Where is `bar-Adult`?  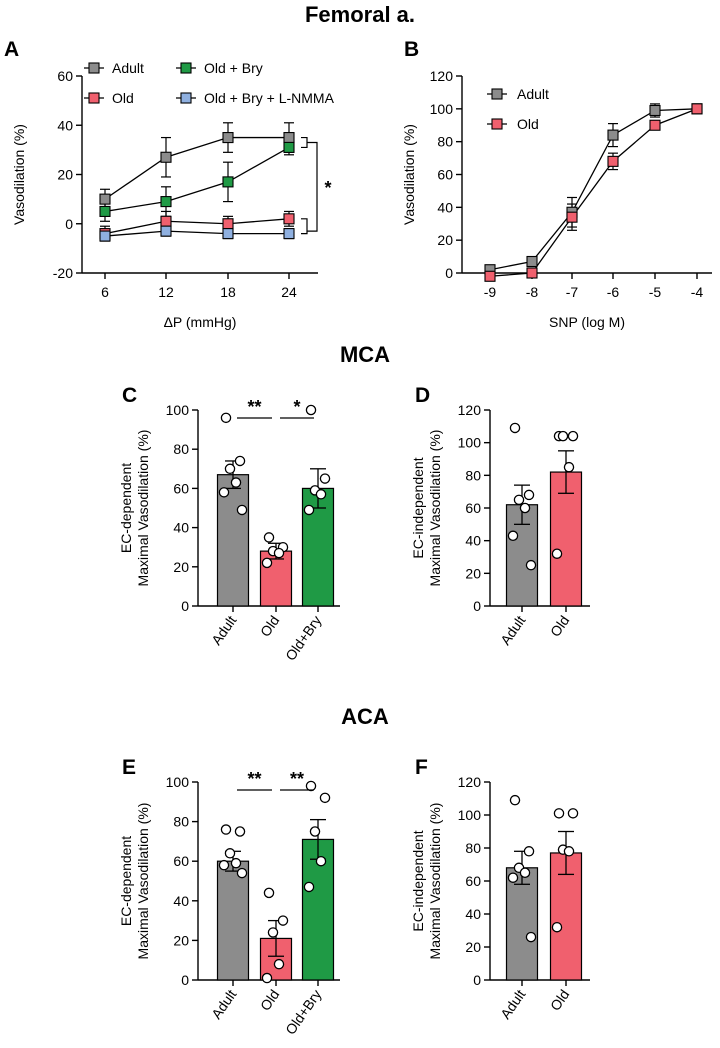 bar-Adult is located at coordinates (233, 920).